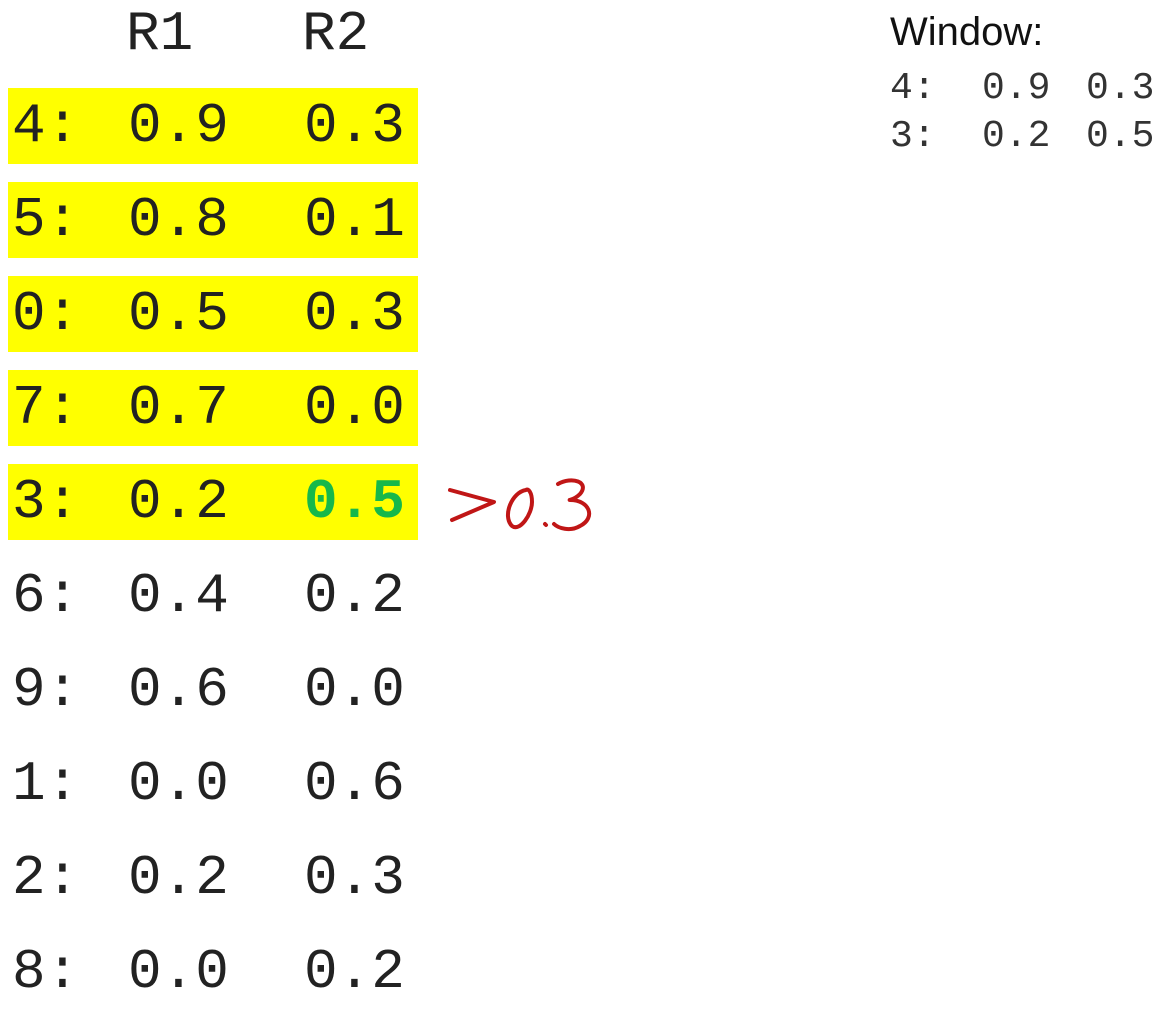 The height and width of the screenshot is (1010, 1176). Describe the element at coordinates (46, 878) in the screenshot. I see `row-index: 2:` at that location.